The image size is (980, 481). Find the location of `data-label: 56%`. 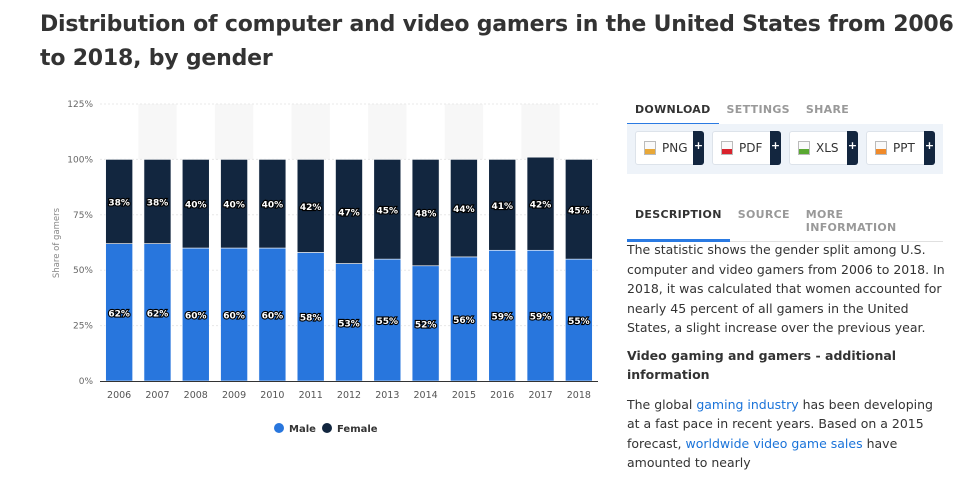

data-label: 56% is located at coordinates (464, 321).